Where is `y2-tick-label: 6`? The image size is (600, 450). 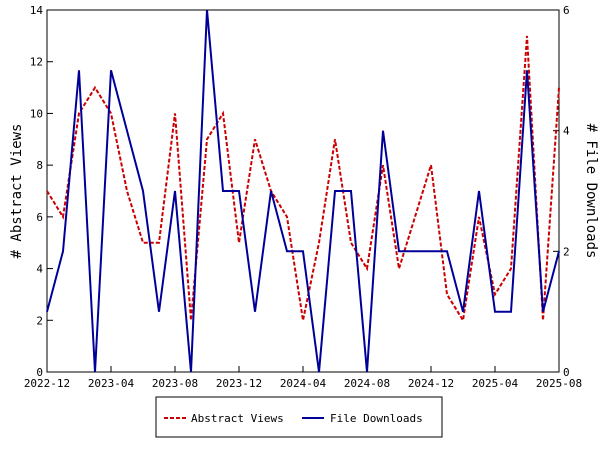 y2-tick-label: 6 is located at coordinates (566, 10).